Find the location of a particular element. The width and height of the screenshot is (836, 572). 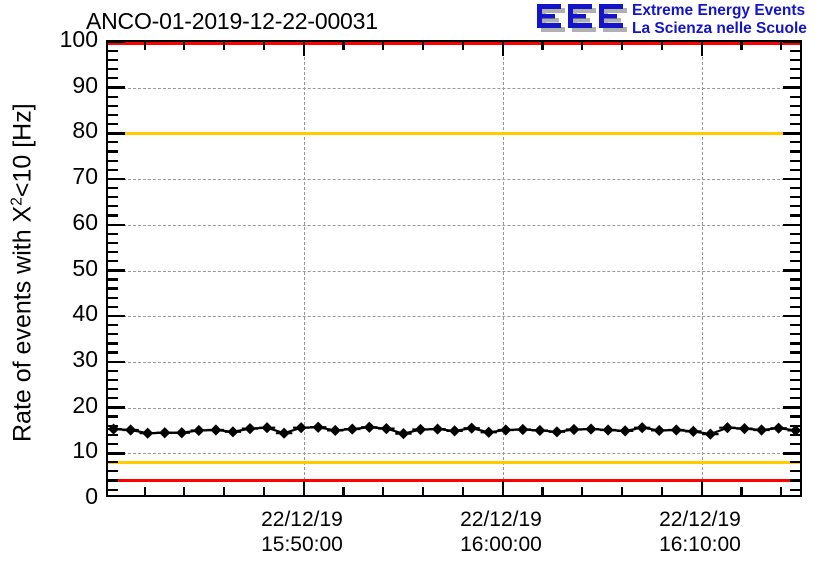

y-axis-title-prefix: Rate of events with X is located at coordinates (22, 324).